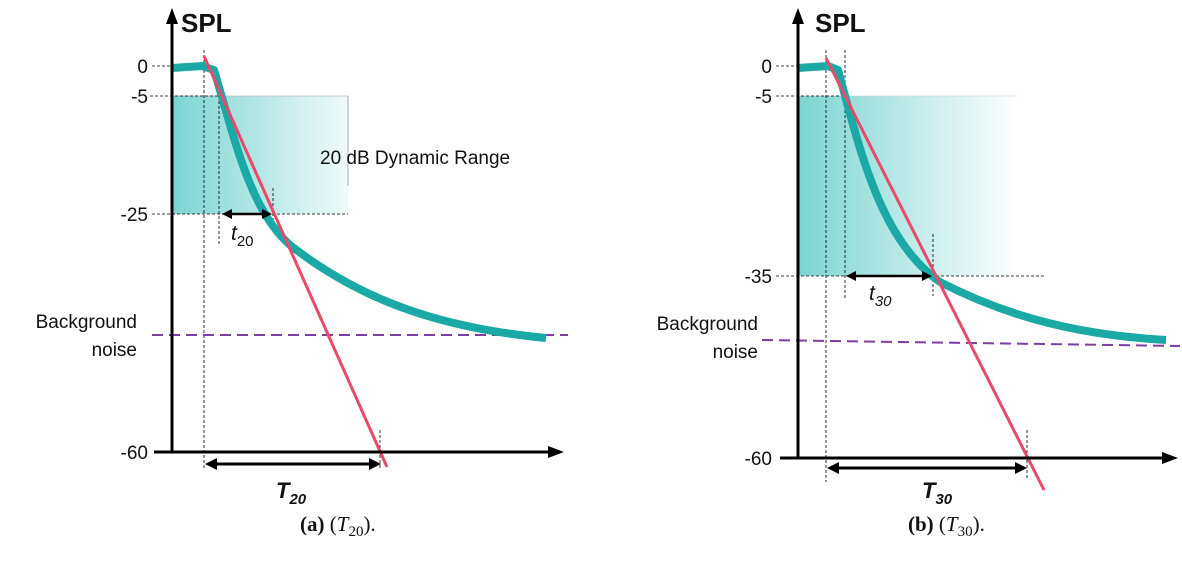 Image resolution: width=1182 pixels, height=570 pixels. Describe the element at coordinates (758, 277) in the screenshot. I see `tick-minus-35: -35` at that location.